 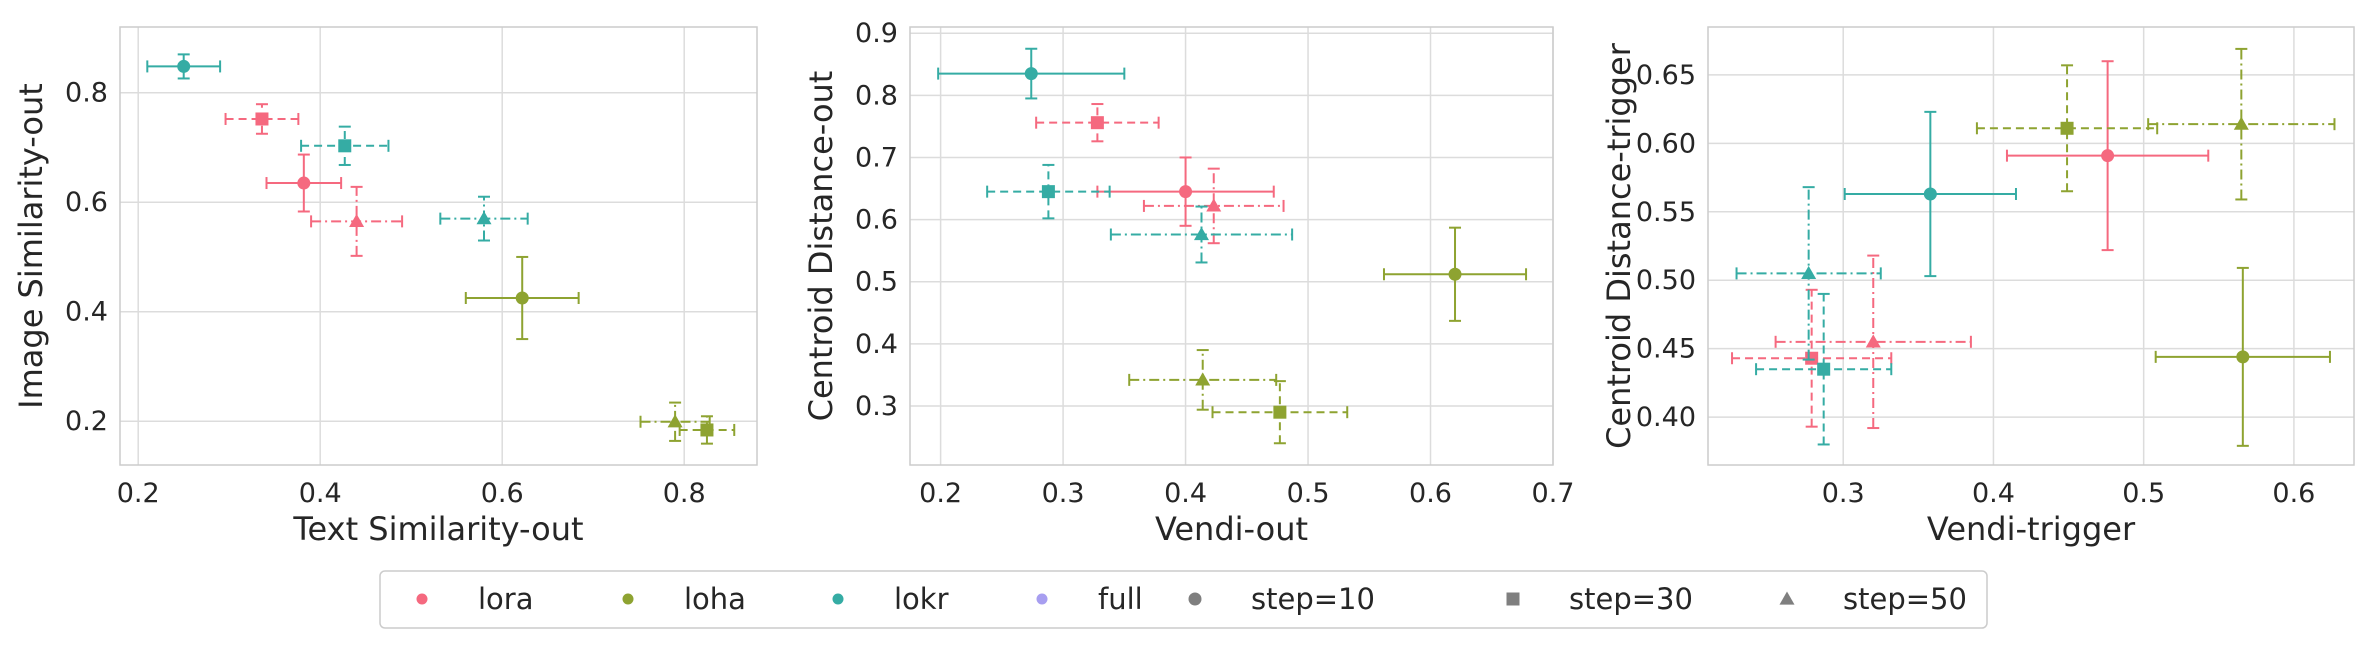 What do you see at coordinates (876, 406) in the screenshot?
I see `y-tick-label: 0.3` at bounding box center [876, 406].